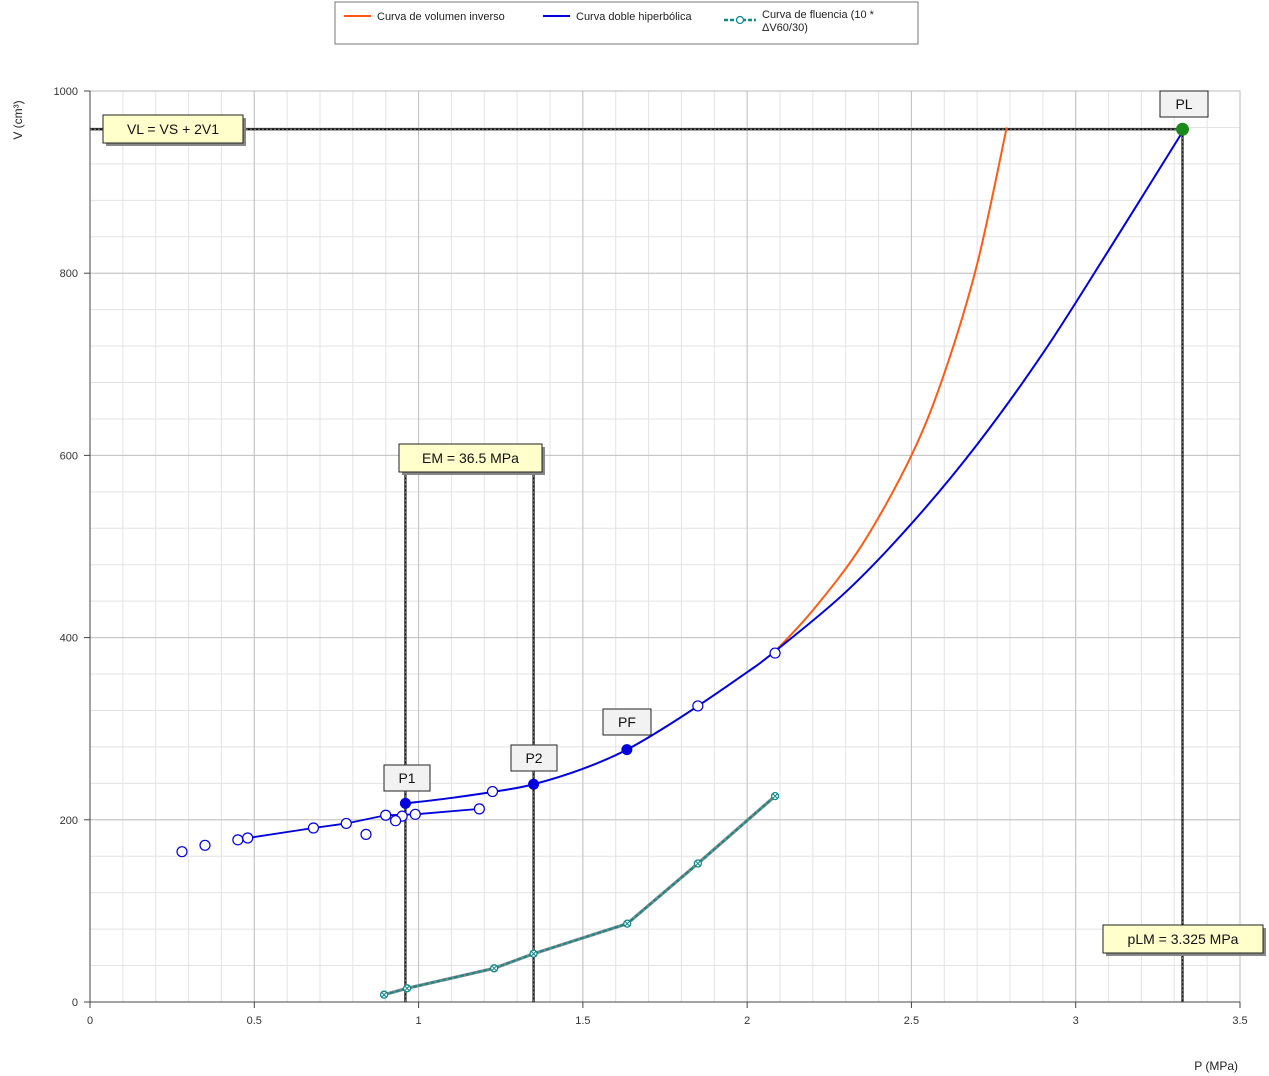 This screenshot has width=1269, height=1076. I want to click on label-p1-text: P1, so click(406, 778).